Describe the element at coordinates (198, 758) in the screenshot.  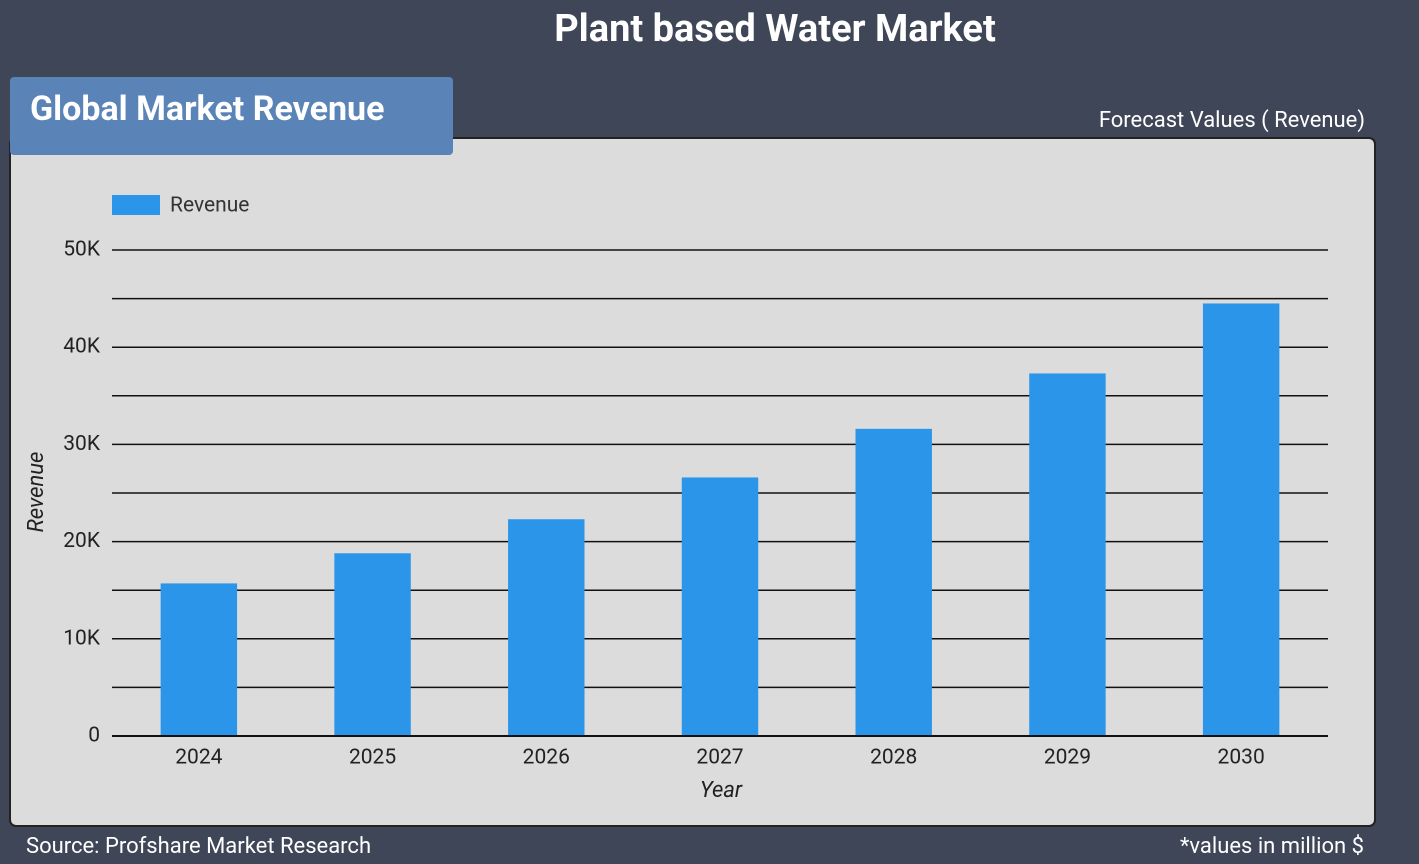
I see `x-tick-label: 2024` at that location.